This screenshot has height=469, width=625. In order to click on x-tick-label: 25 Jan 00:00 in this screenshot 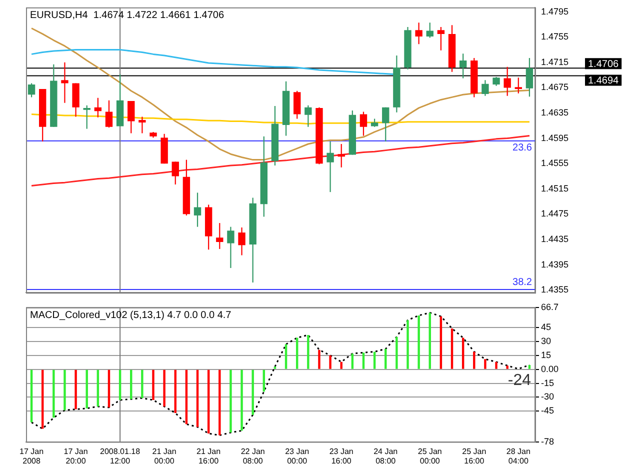, I will do `click(430, 456)`.